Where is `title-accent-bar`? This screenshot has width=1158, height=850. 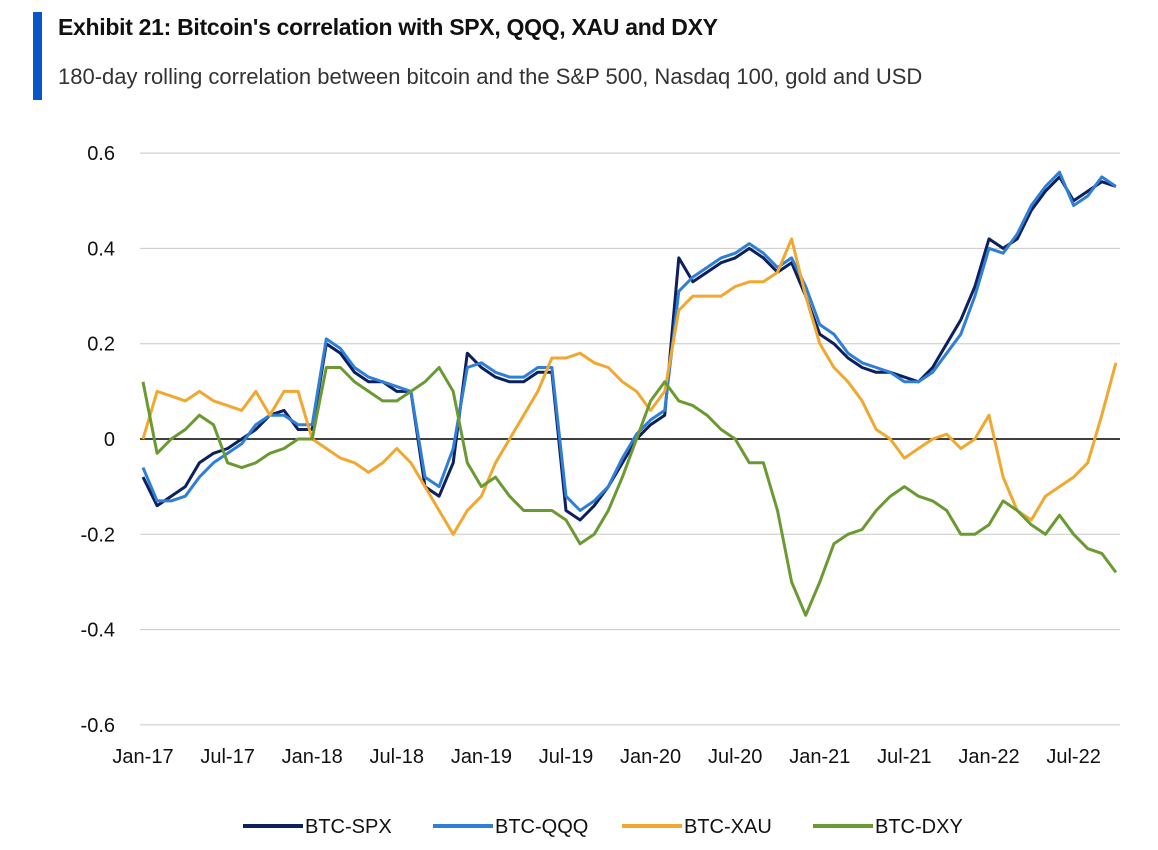 title-accent-bar is located at coordinates (37, 56).